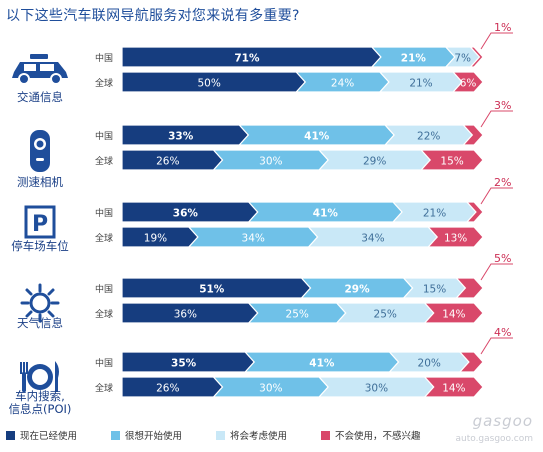 Image resolution: width=543 pixels, height=452 pixels. What do you see at coordinates (40, 305) in the screenshot?
I see `sun-icon` at bounding box center [40, 305].